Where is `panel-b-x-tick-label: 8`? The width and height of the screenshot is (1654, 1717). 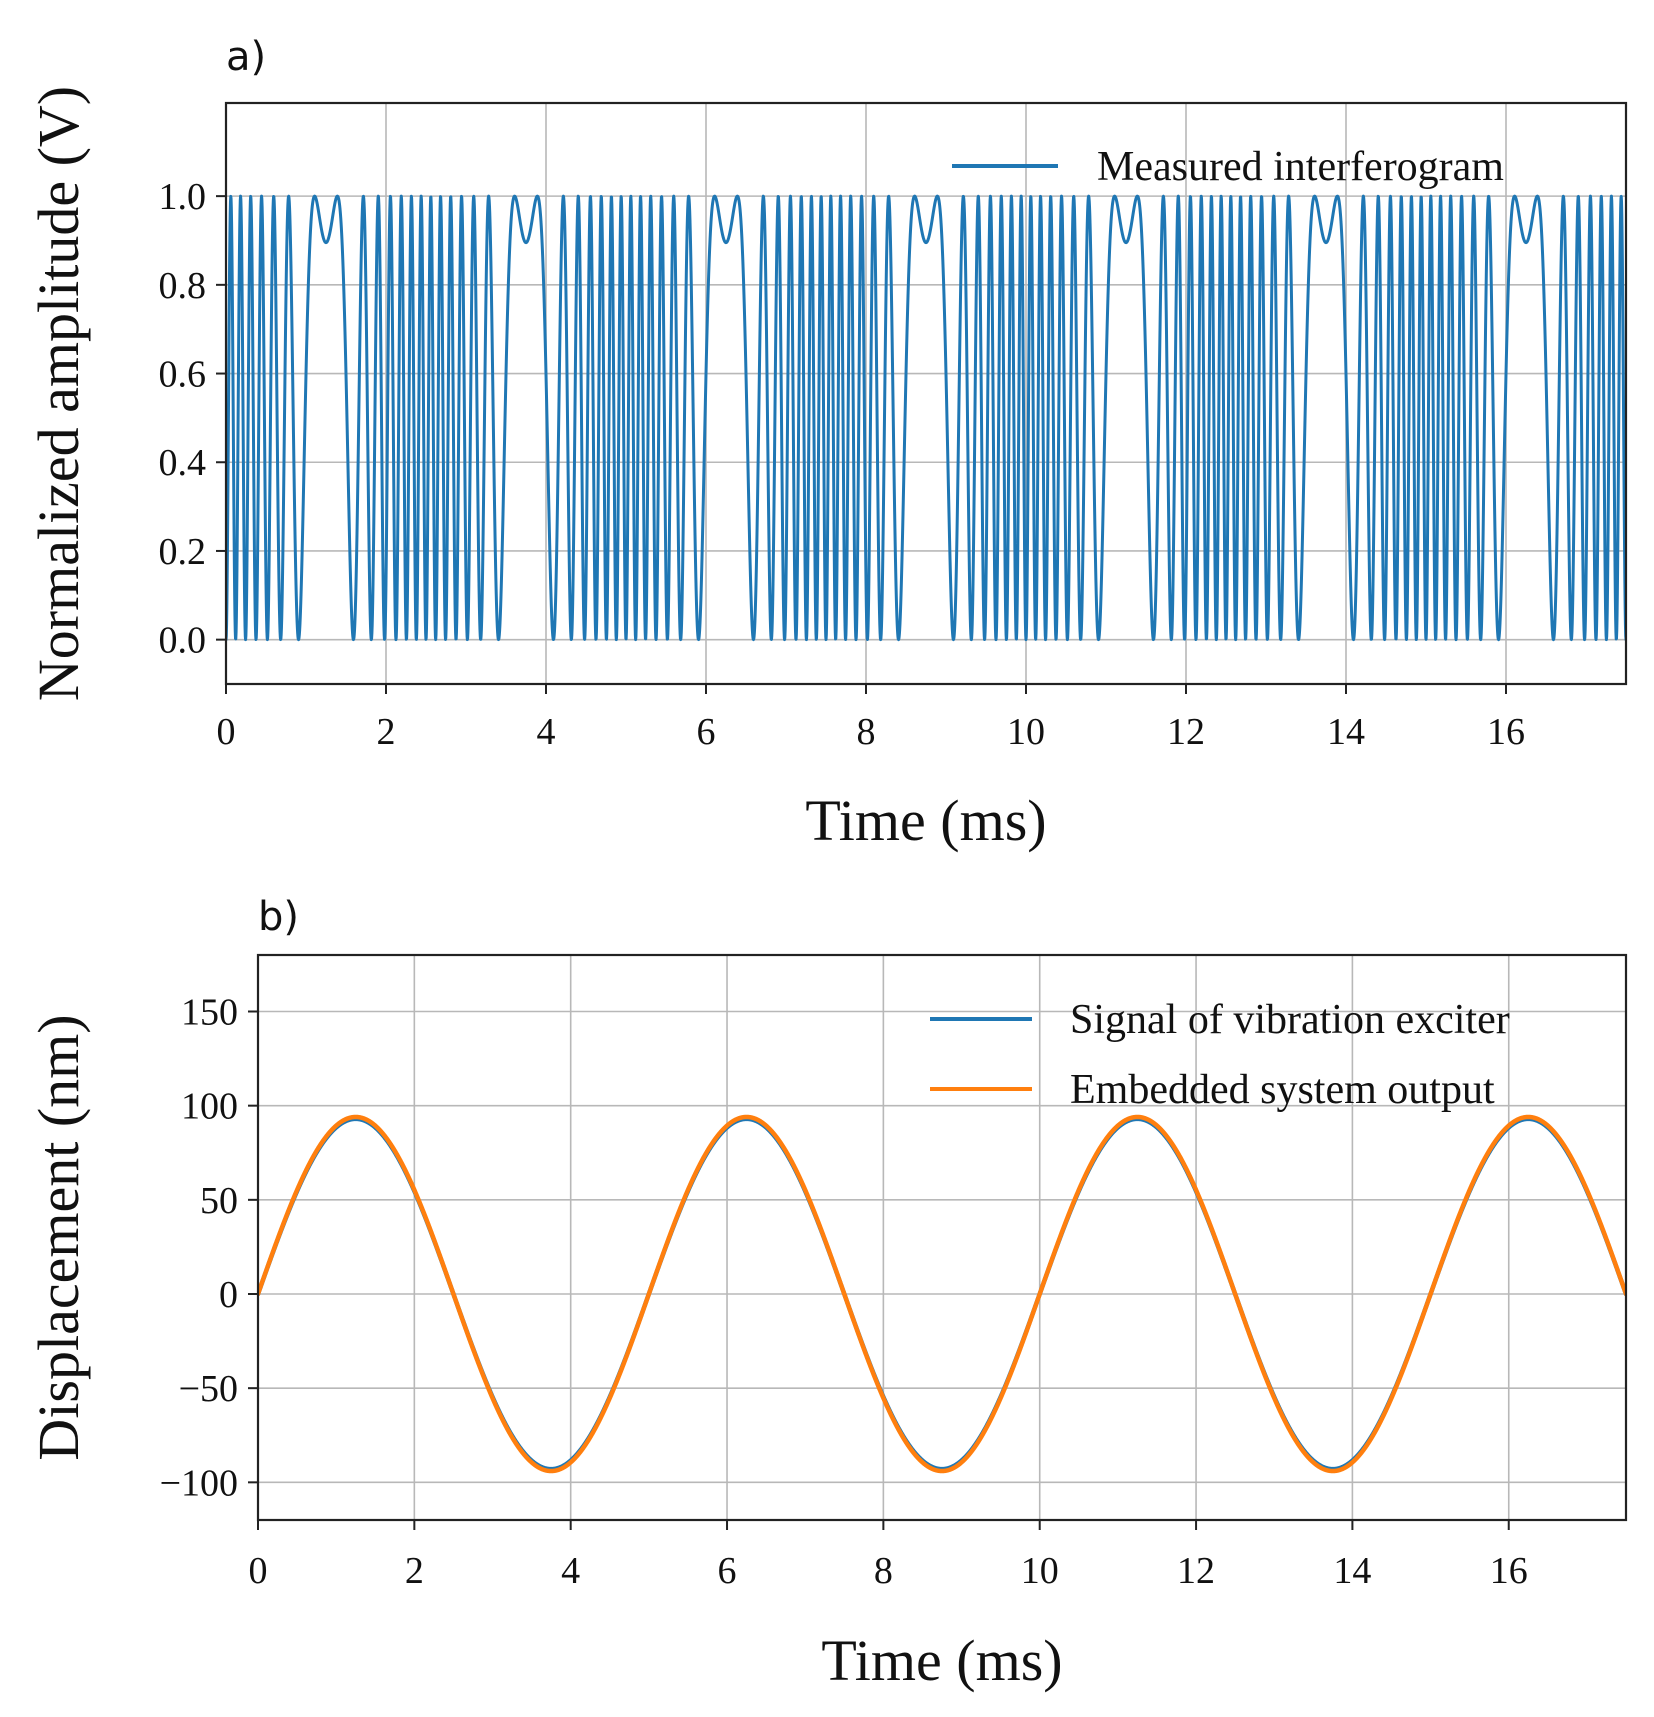
panel-b-x-tick-label: 8 is located at coordinates (883, 1571).